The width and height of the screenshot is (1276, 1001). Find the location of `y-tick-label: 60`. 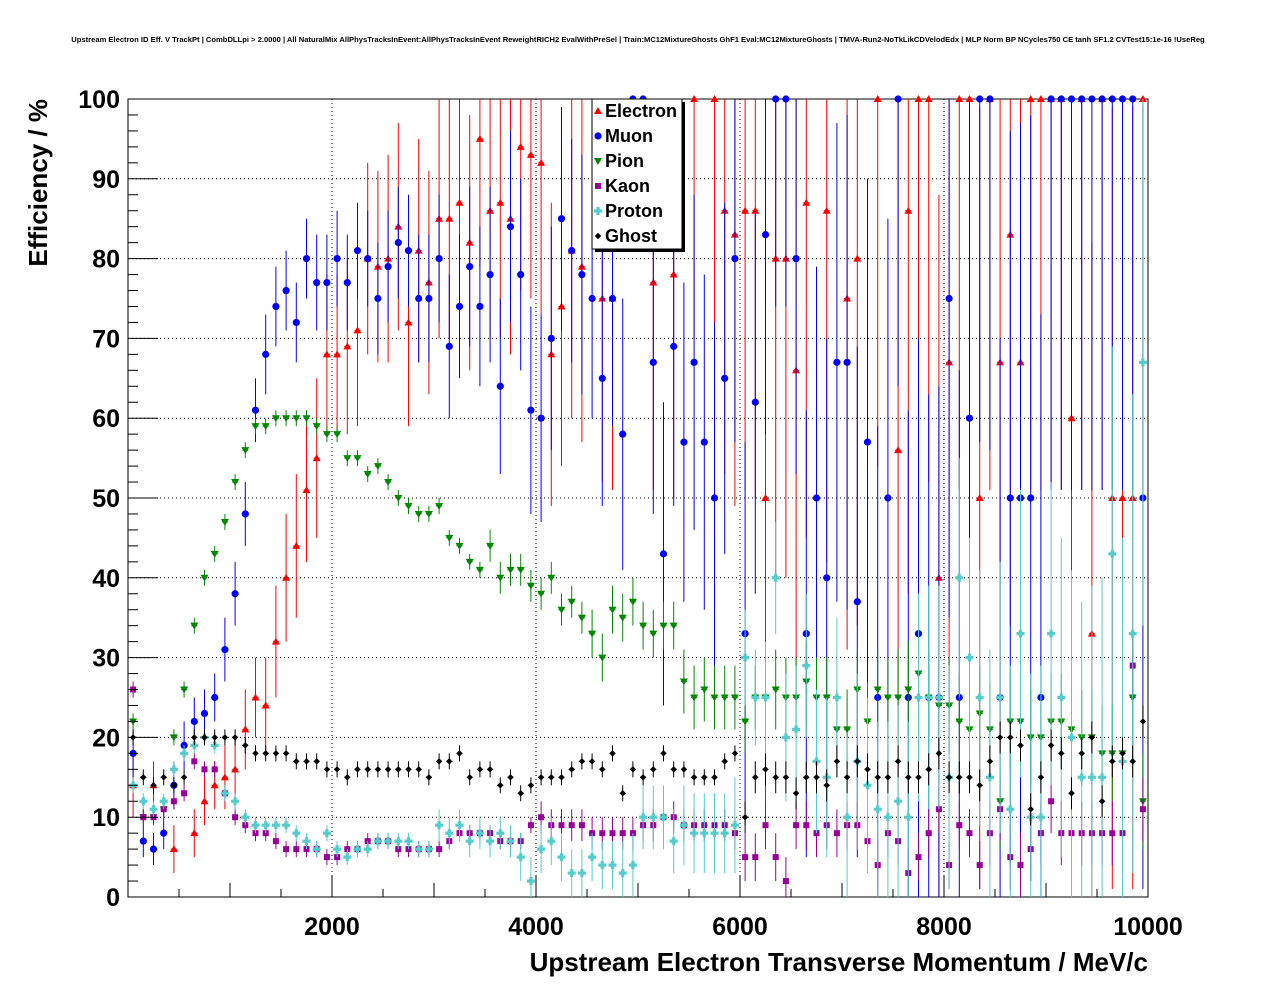

y-tick-label: 60 is located at coordinates (106, 419).